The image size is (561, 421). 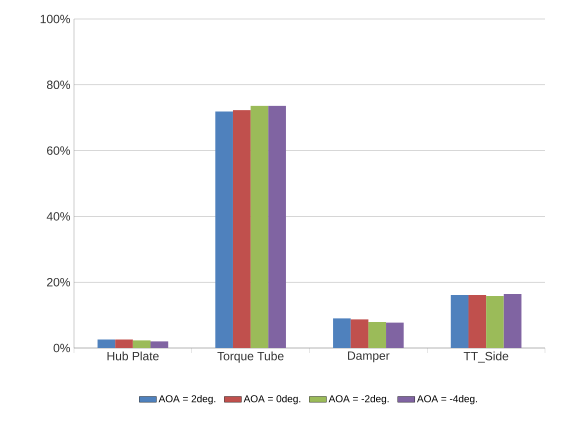 I want to click on legend-label: AOA = -2deg., so click(x=358, y=399).